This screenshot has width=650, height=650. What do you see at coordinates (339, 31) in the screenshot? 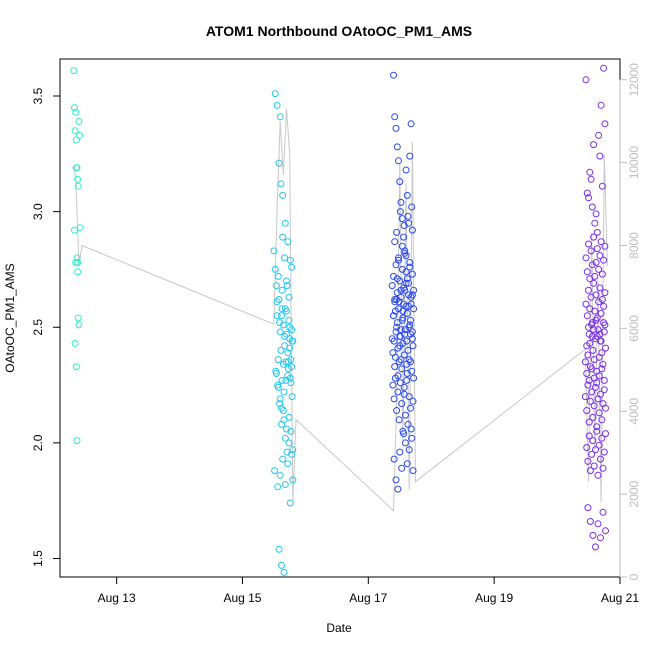
I see `chart-title: ATOM1 Northbound OAtoOC_PM1_AMS` at bounding box center [339, 31].